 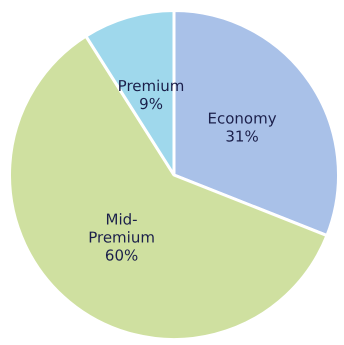 What do you see at coordinates (242, 119) in the screenshot?
I see `slice-label: Economy` at bounding box center [242, 119].